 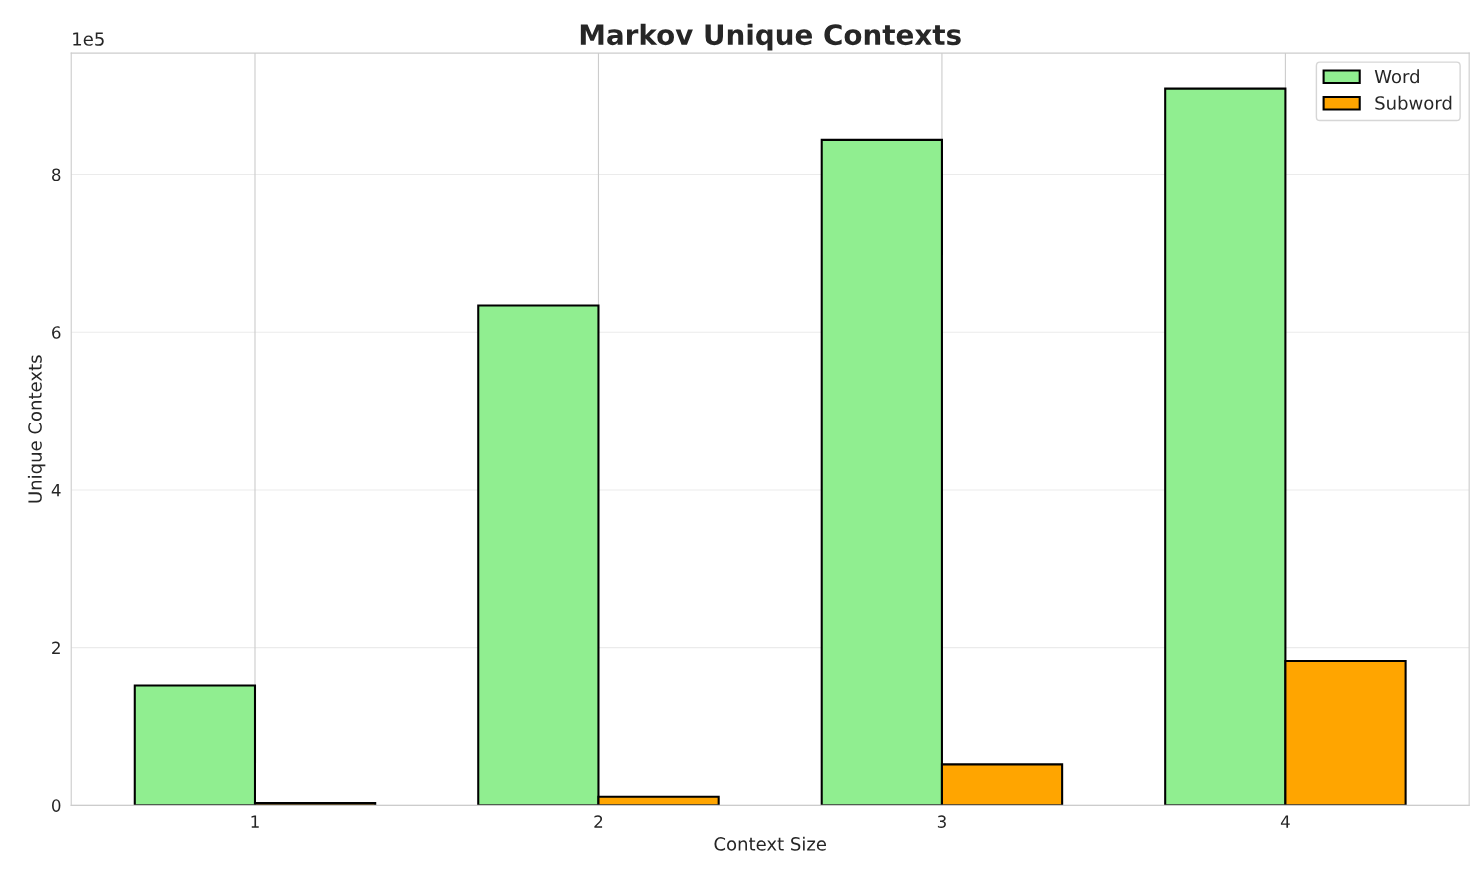 What do you see at coordinates (56, 647) in the screenshot?
I see `y-tick-label: 2` at bounding box center [56, 647].